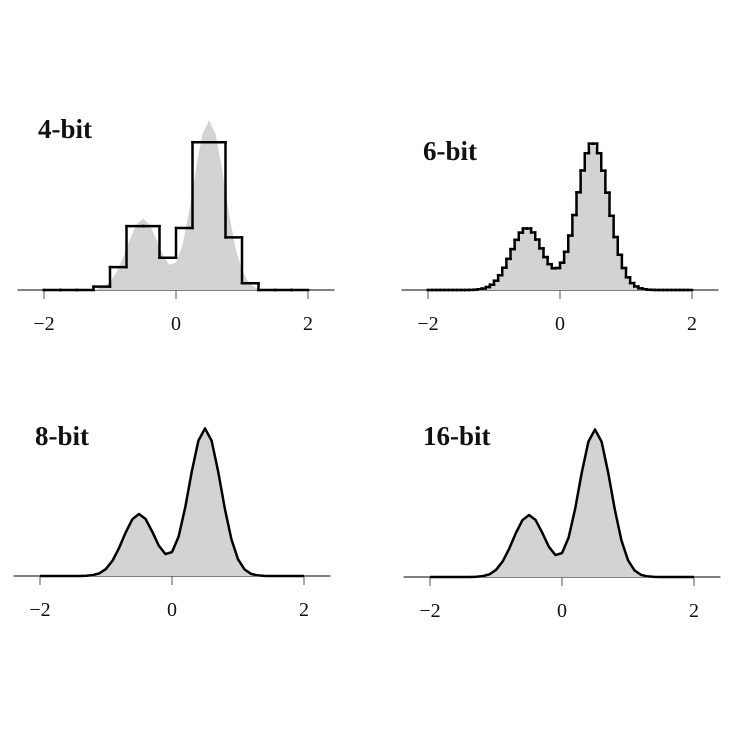  I want to click on panel-title: 6-bit, so click(450, 151).